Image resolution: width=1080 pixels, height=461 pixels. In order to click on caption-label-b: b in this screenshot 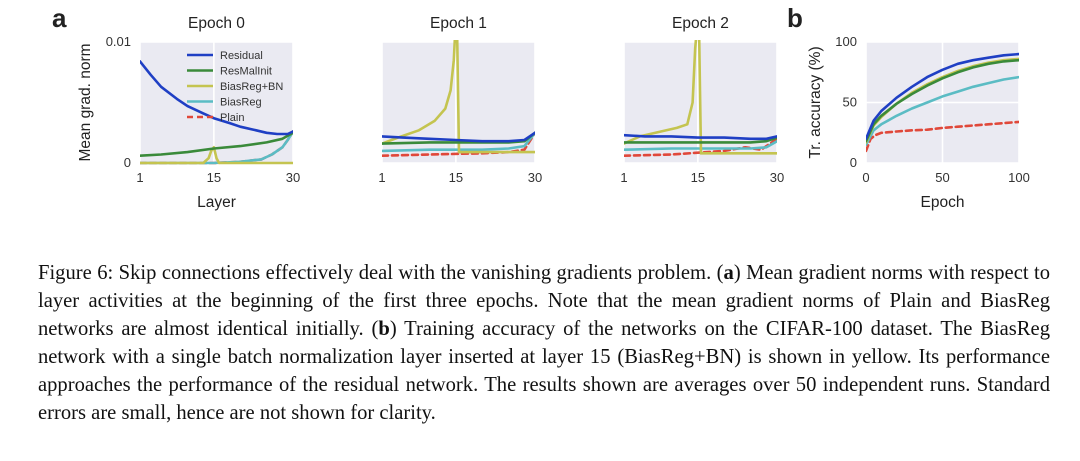, I will do `click(384, 329)`.